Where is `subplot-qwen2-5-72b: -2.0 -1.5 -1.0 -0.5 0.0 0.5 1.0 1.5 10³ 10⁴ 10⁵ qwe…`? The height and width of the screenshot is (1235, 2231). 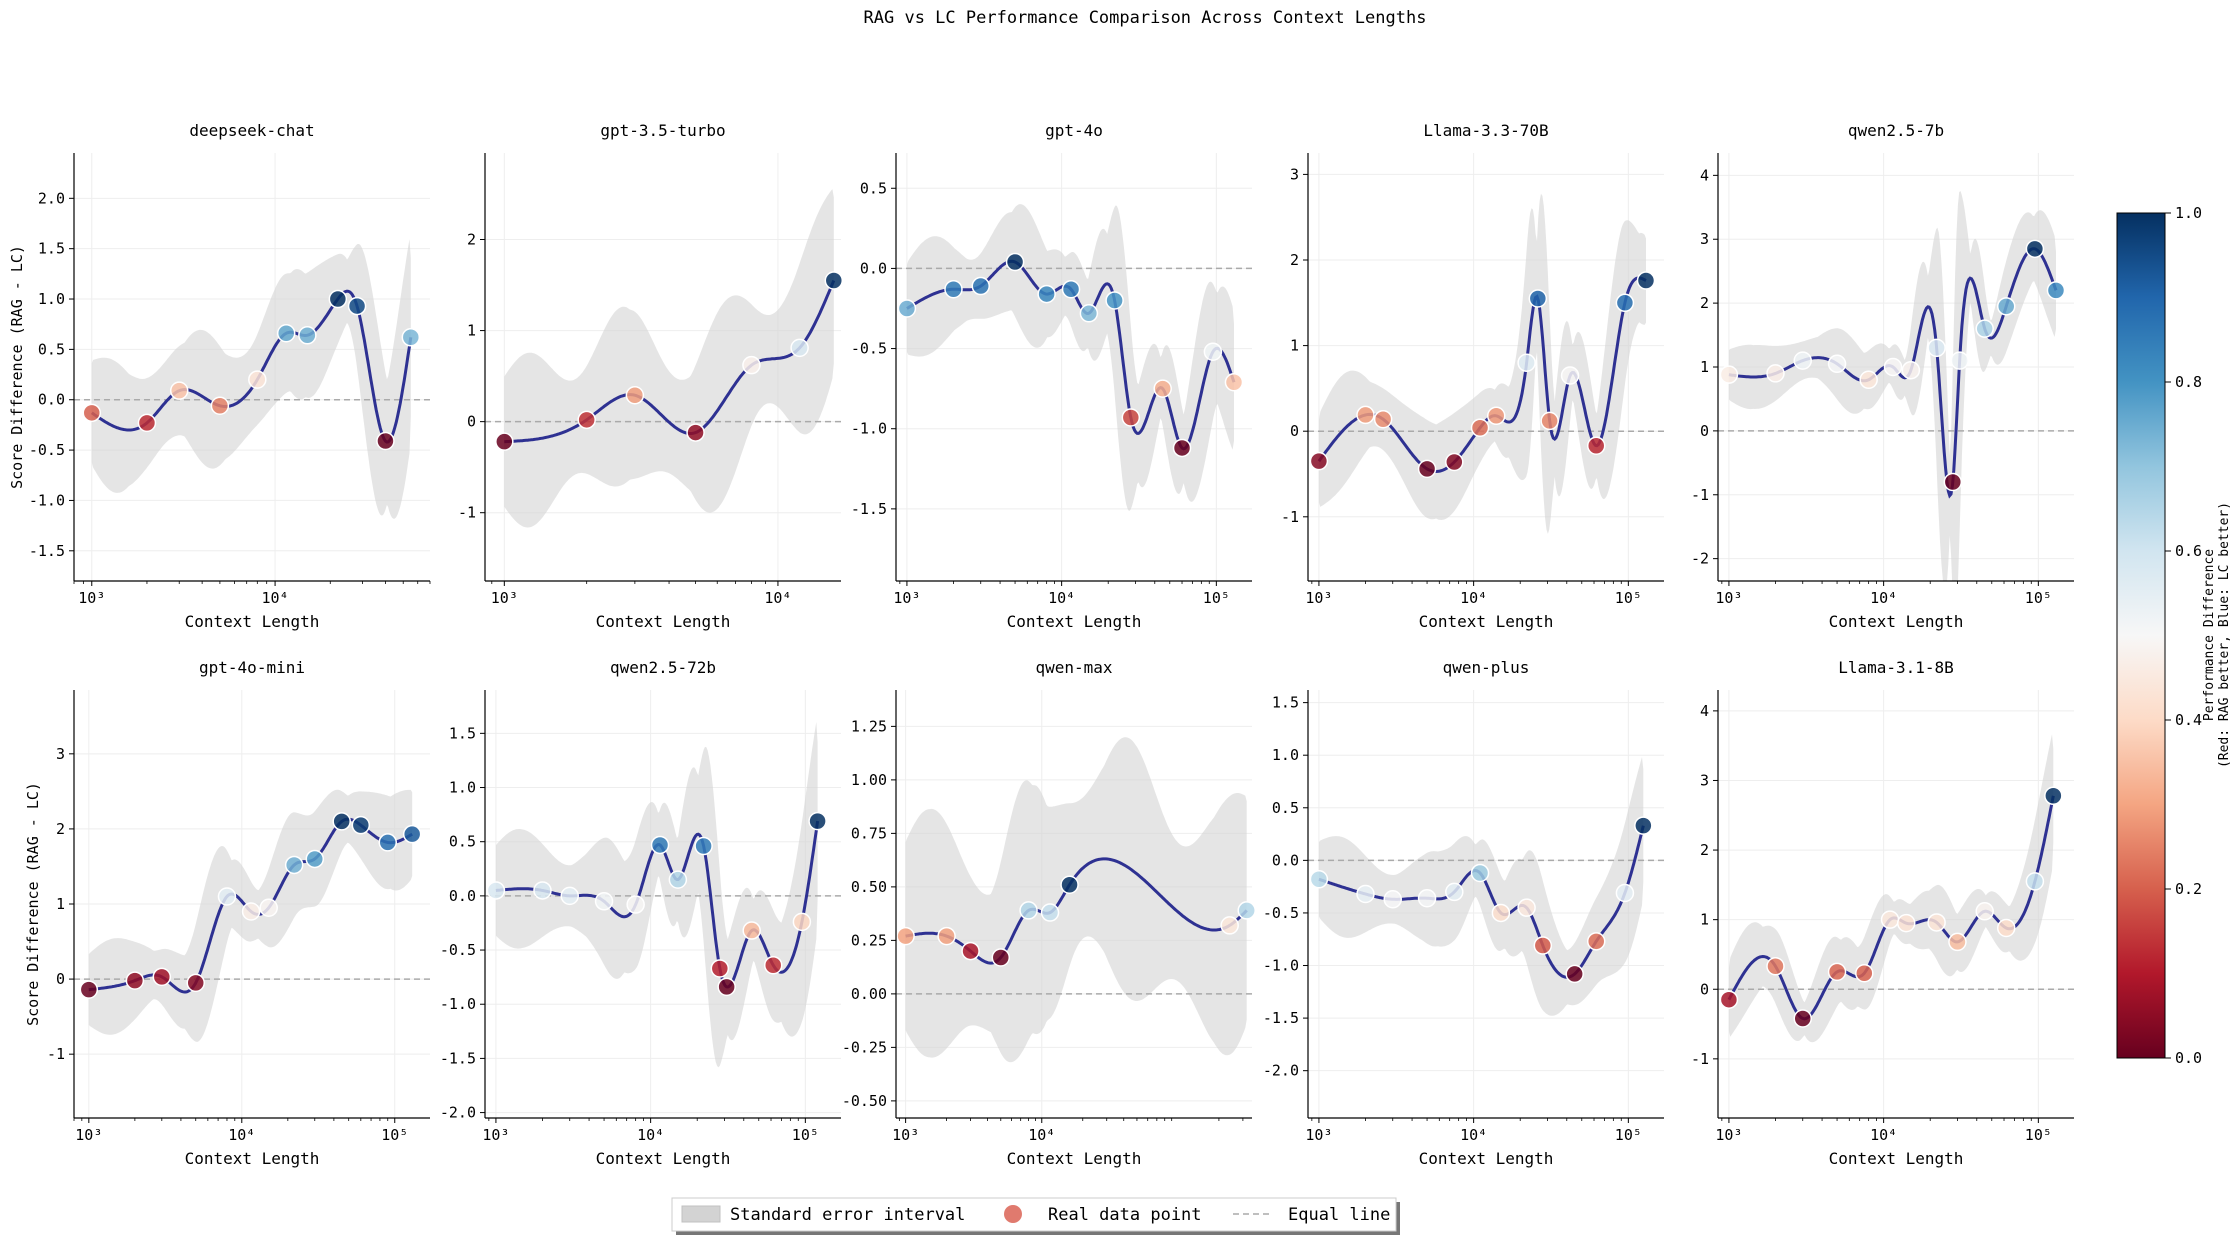
subplot-qwen2-5-72b: -2.0 -1.5 -1.0 -0.5 0.0 0.5 1.0 1.5 10³ 10⁴ 10⁵ qwe… is located at coordinates (640, 913).